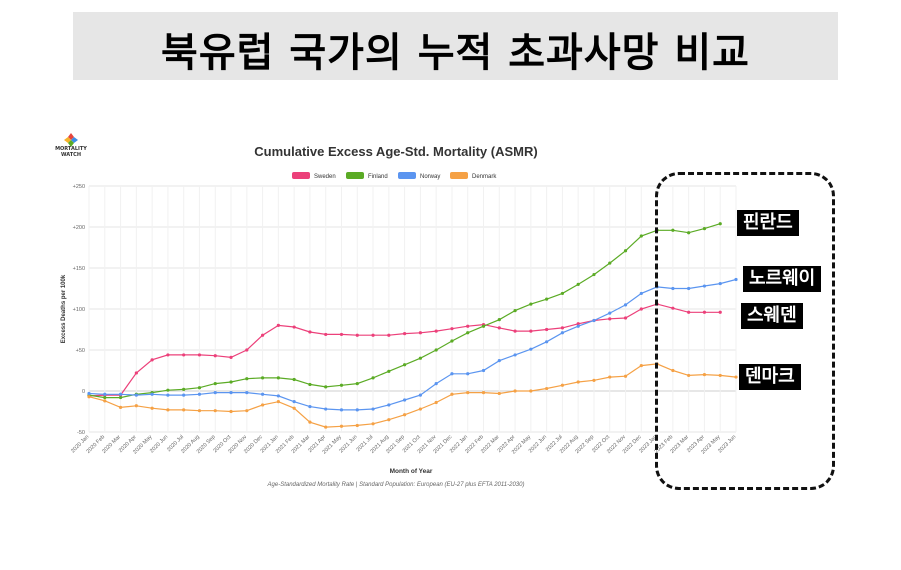 The width and height of the screenshot is (901, 570). I want to click on legend-swatch-finland, so click(355, 175).